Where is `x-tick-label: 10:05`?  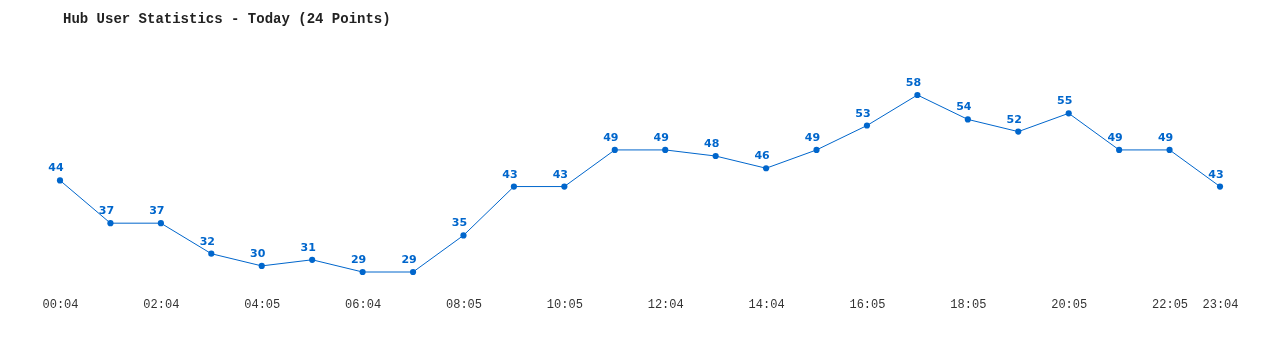 x-tick-label: 10:05 is located at coordinates (564, 304).